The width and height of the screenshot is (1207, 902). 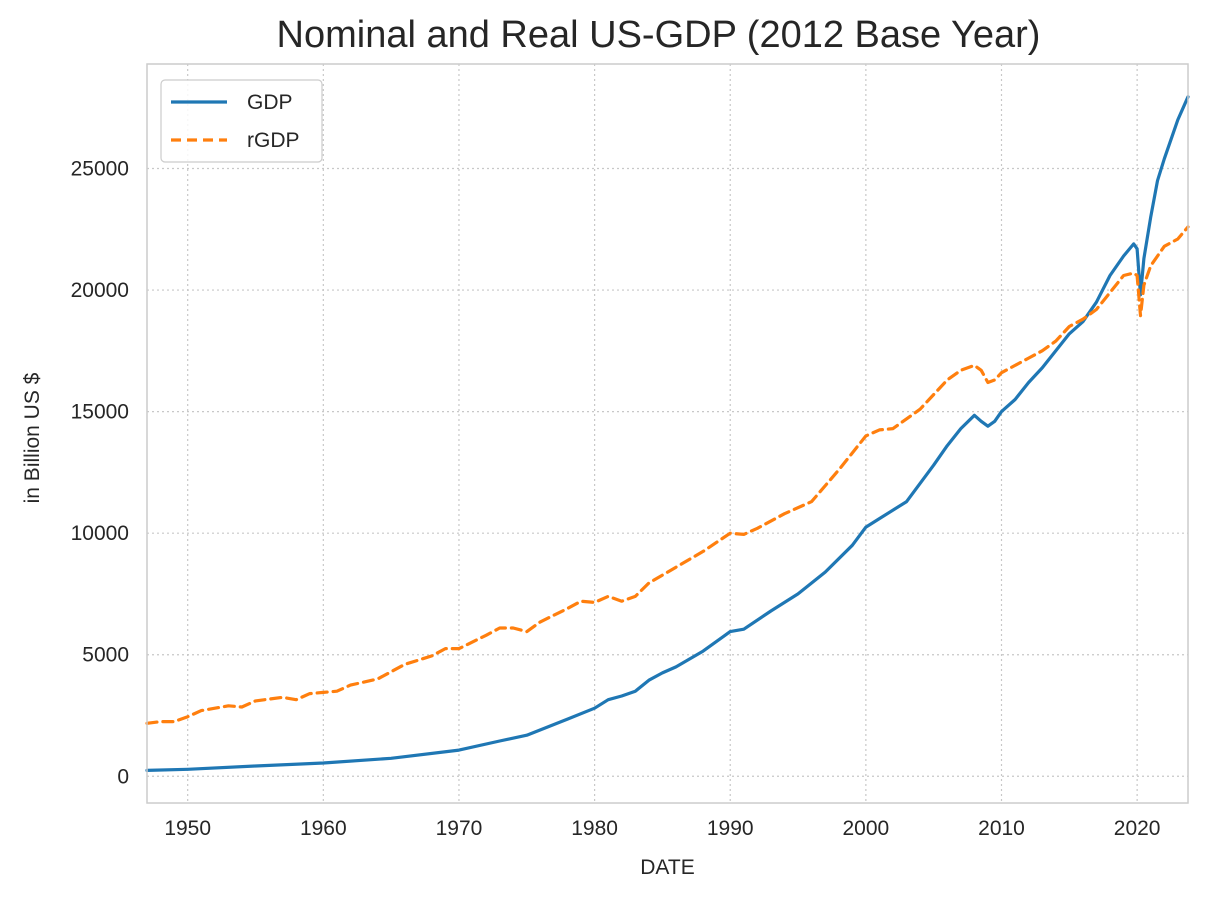 What do you see at coordinates (100, 533) in the screenshot?
I see `y-tick-label: 10000` at bounding box center [100, 533].